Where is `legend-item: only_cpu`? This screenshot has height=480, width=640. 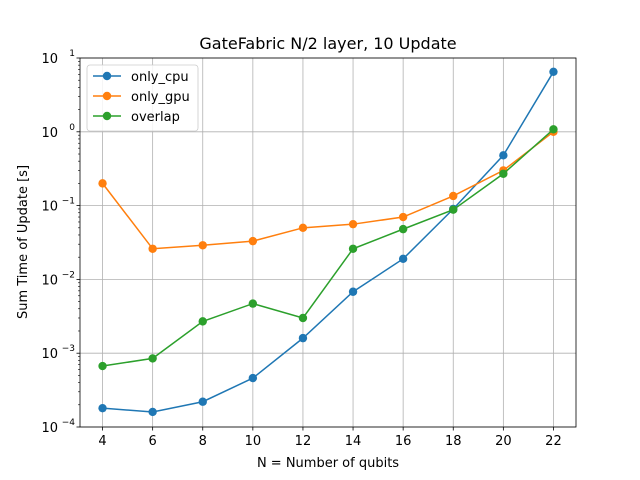 legend-item: only_cpu is located at coordinates (141, 77).